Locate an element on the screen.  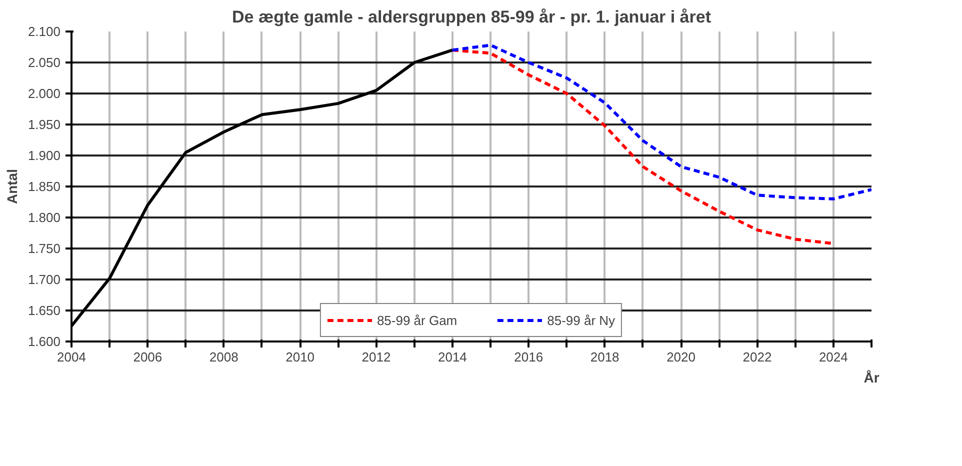
x-tick-label: 2020 is located at coordinates (681, 357).